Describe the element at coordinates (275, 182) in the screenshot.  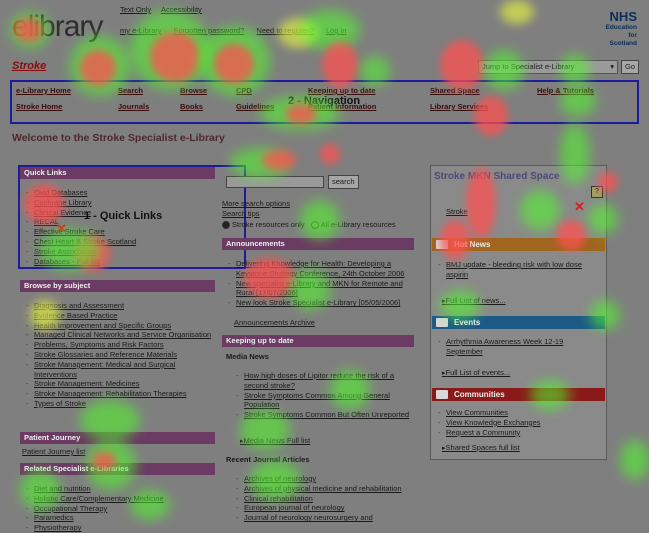
I see `search-input` at that location.